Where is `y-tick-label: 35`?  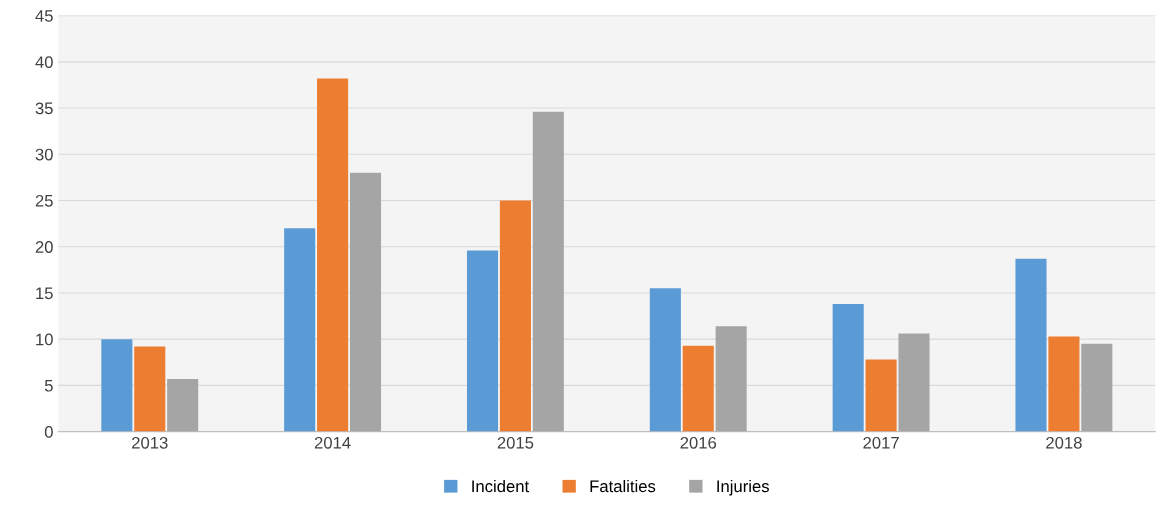 y-tick-label: 35 is located at coordinates (44, 108).